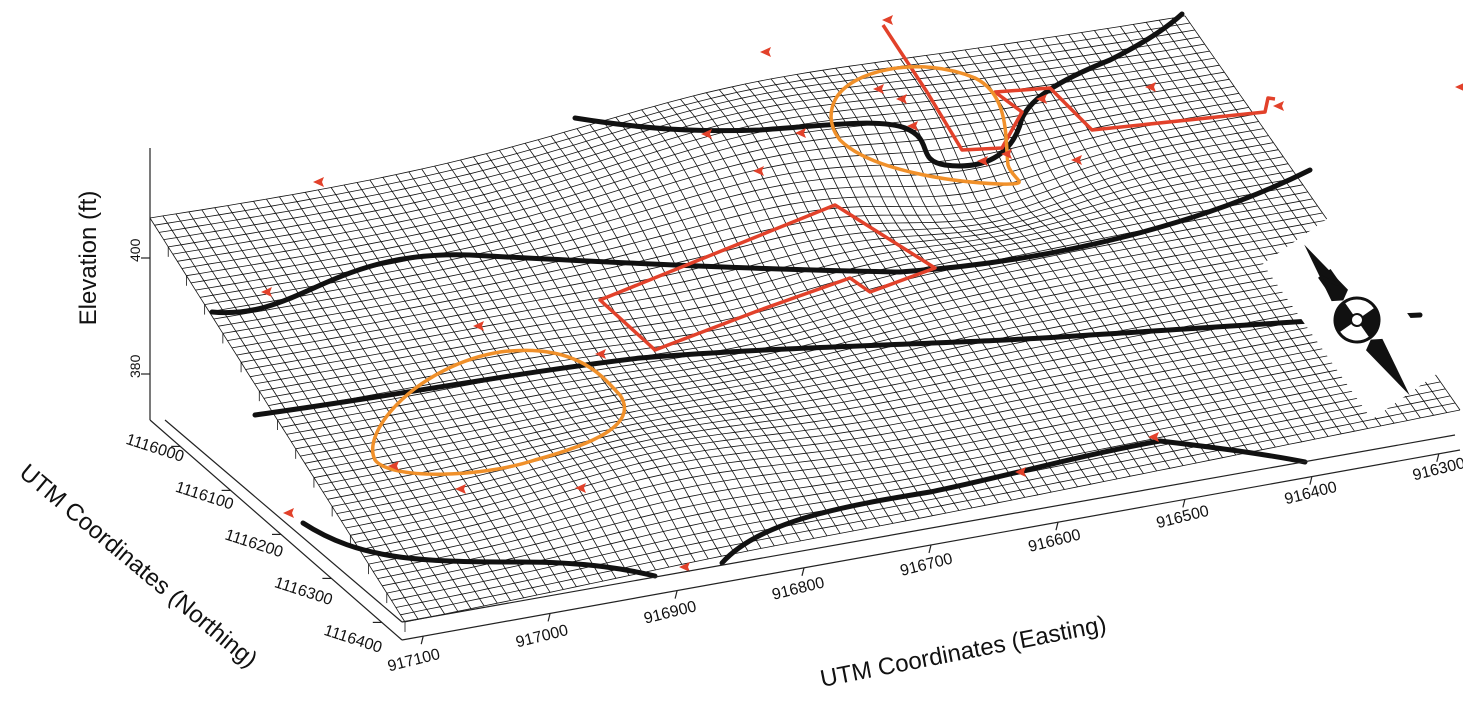 This screenshot has width=1463, height=711. Describe the element at coordinates (204, 496) in the screenshot. I see `y-tick-label: 1116100` at that location.